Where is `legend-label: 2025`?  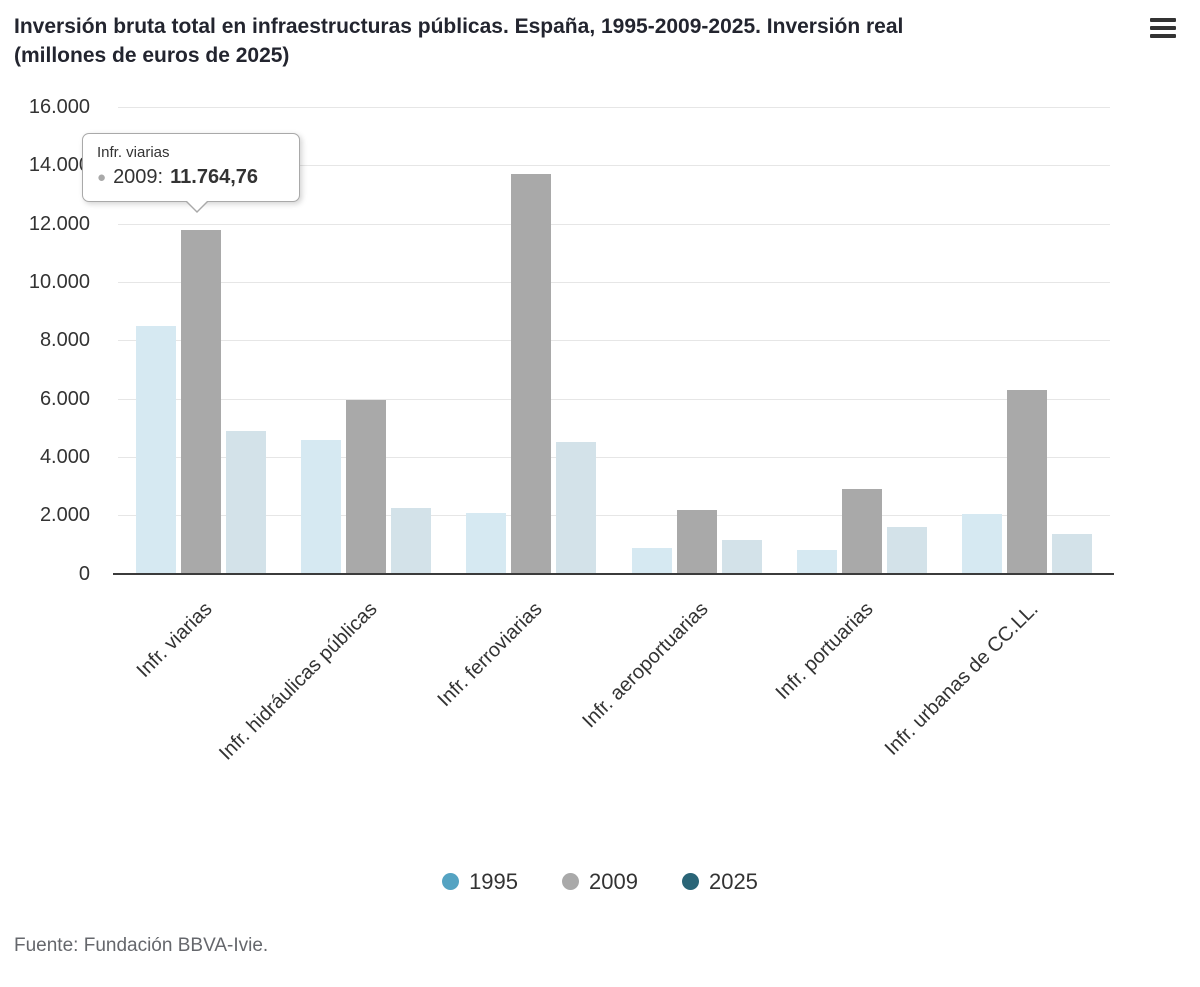
legend-label: 2025 is located at coordinates (733, 881).